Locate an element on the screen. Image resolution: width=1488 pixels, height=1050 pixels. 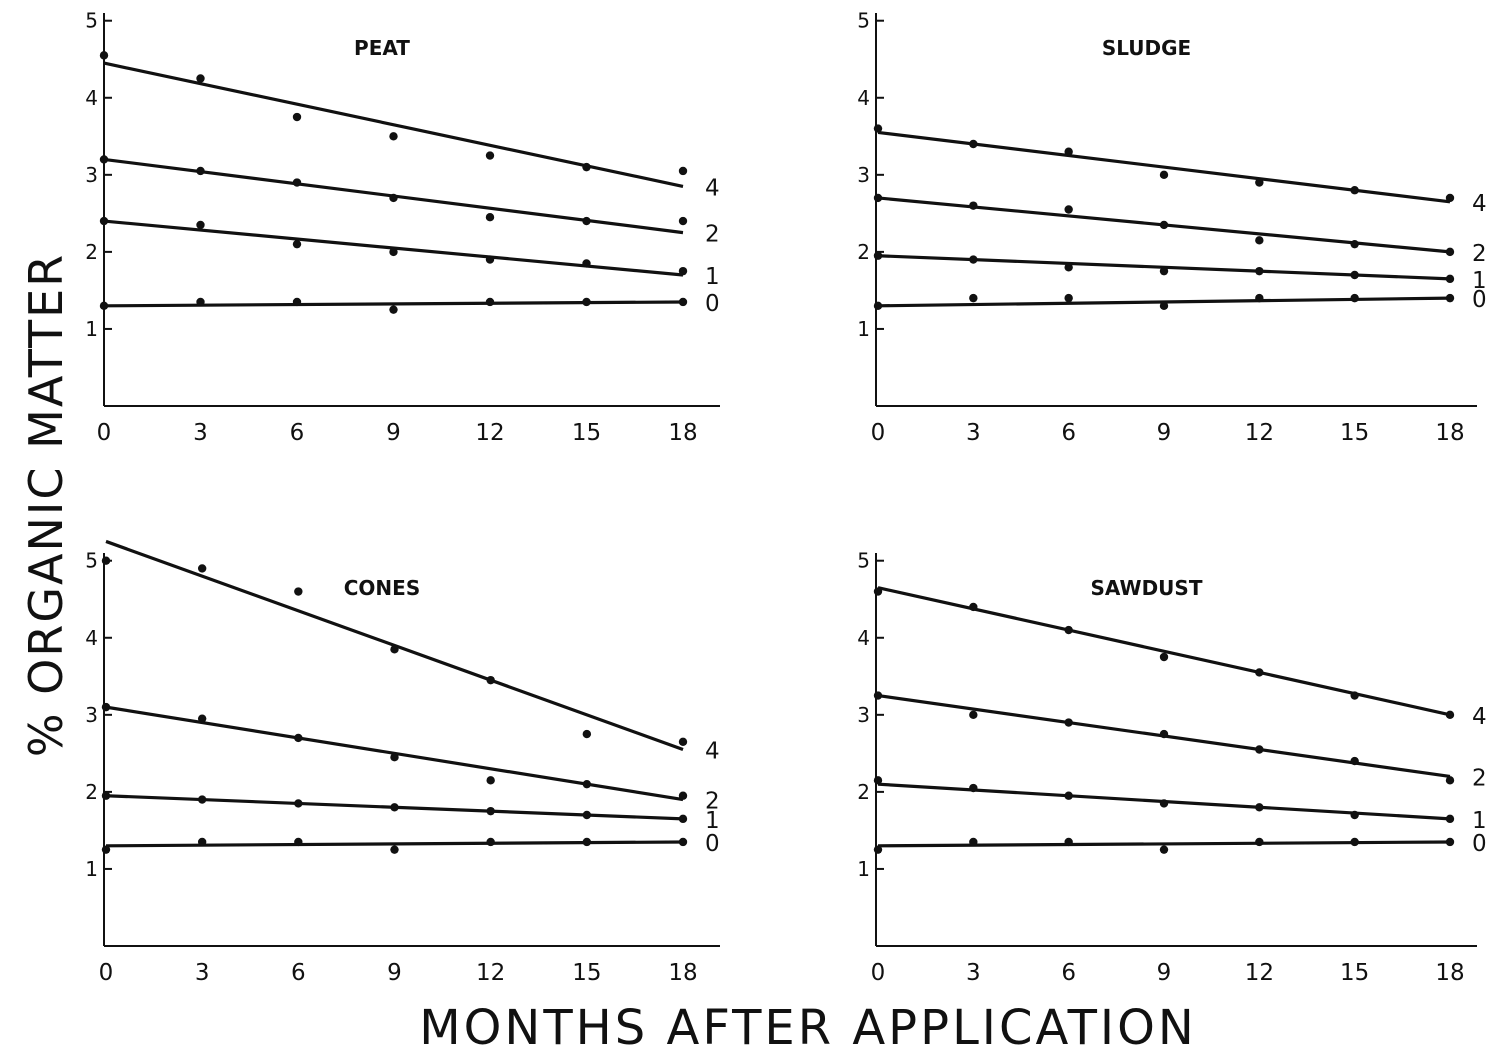
panel-title: PEAT is located at coordinates (382, 48).